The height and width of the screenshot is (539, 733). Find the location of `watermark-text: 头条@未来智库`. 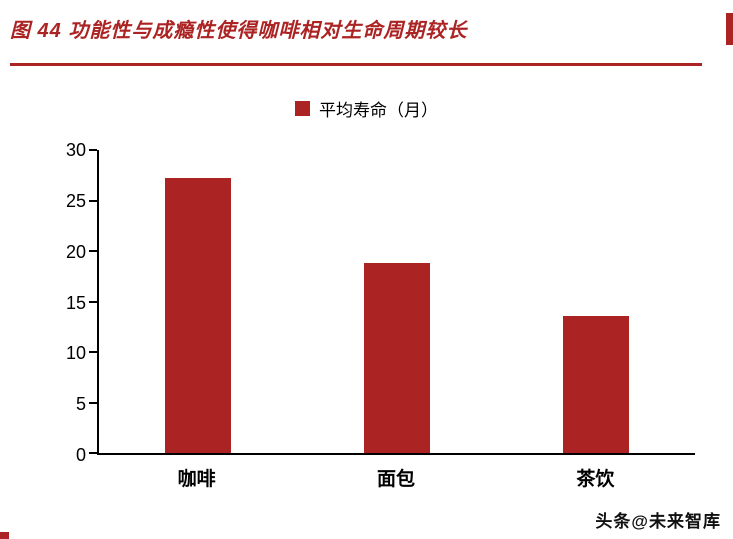

watermark-text: 头条@未来智库 is located at coordinates (658, 521).